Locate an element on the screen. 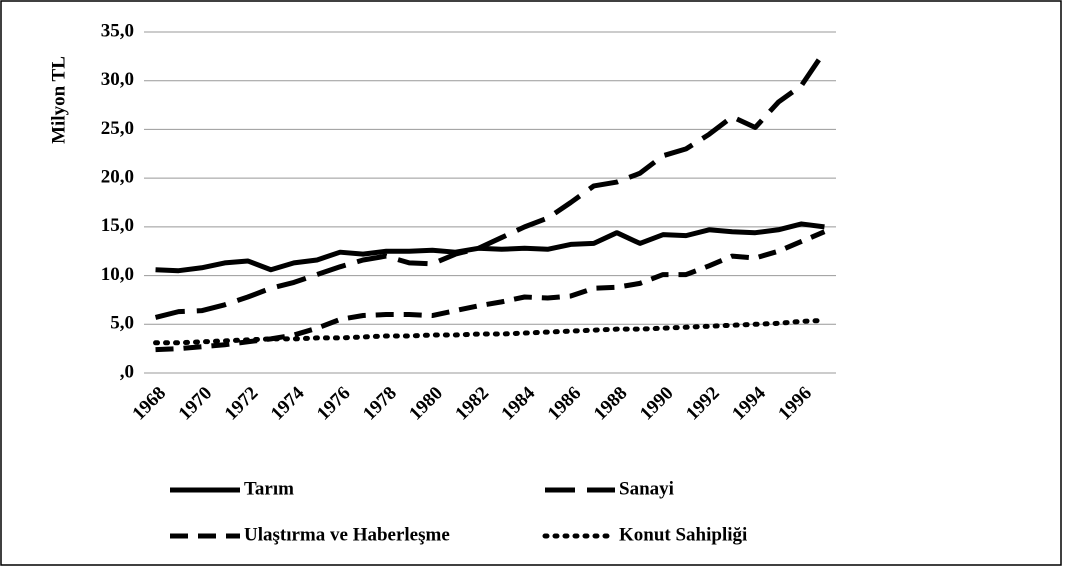 Image resolution: width=1065 pixels, height=569 pixels. y-axis-label: Milyon TL is located at coordinates (58, 100).